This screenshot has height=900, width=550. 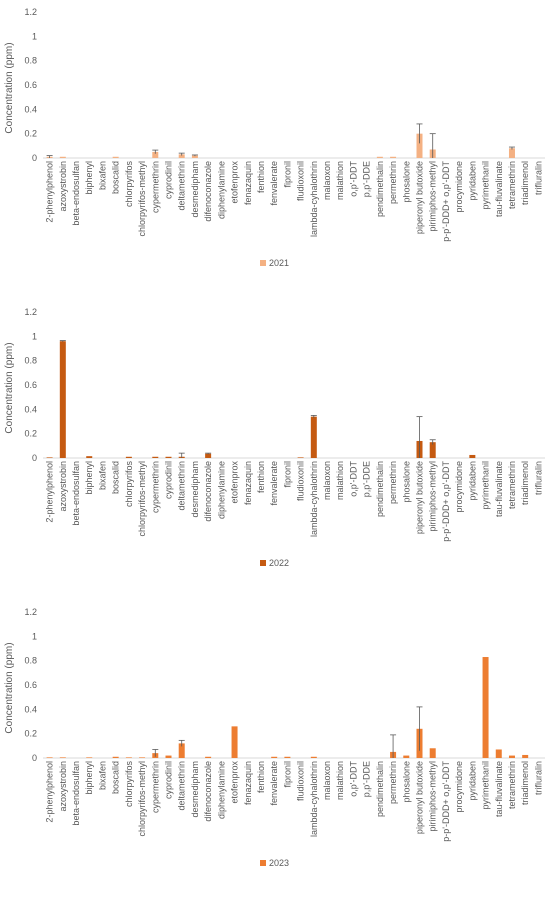 I want to click on legend-label: 2022, so click(x=279, y=563).